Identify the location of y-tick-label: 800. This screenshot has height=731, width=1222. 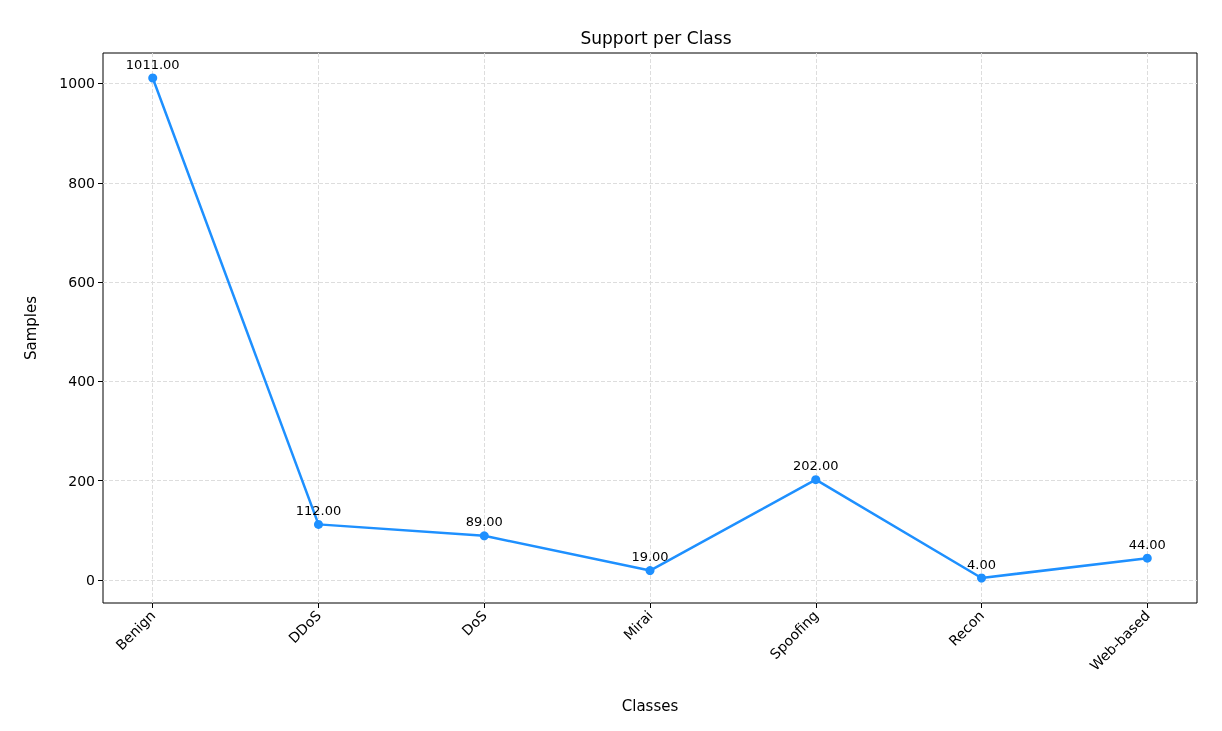
(81, 182).